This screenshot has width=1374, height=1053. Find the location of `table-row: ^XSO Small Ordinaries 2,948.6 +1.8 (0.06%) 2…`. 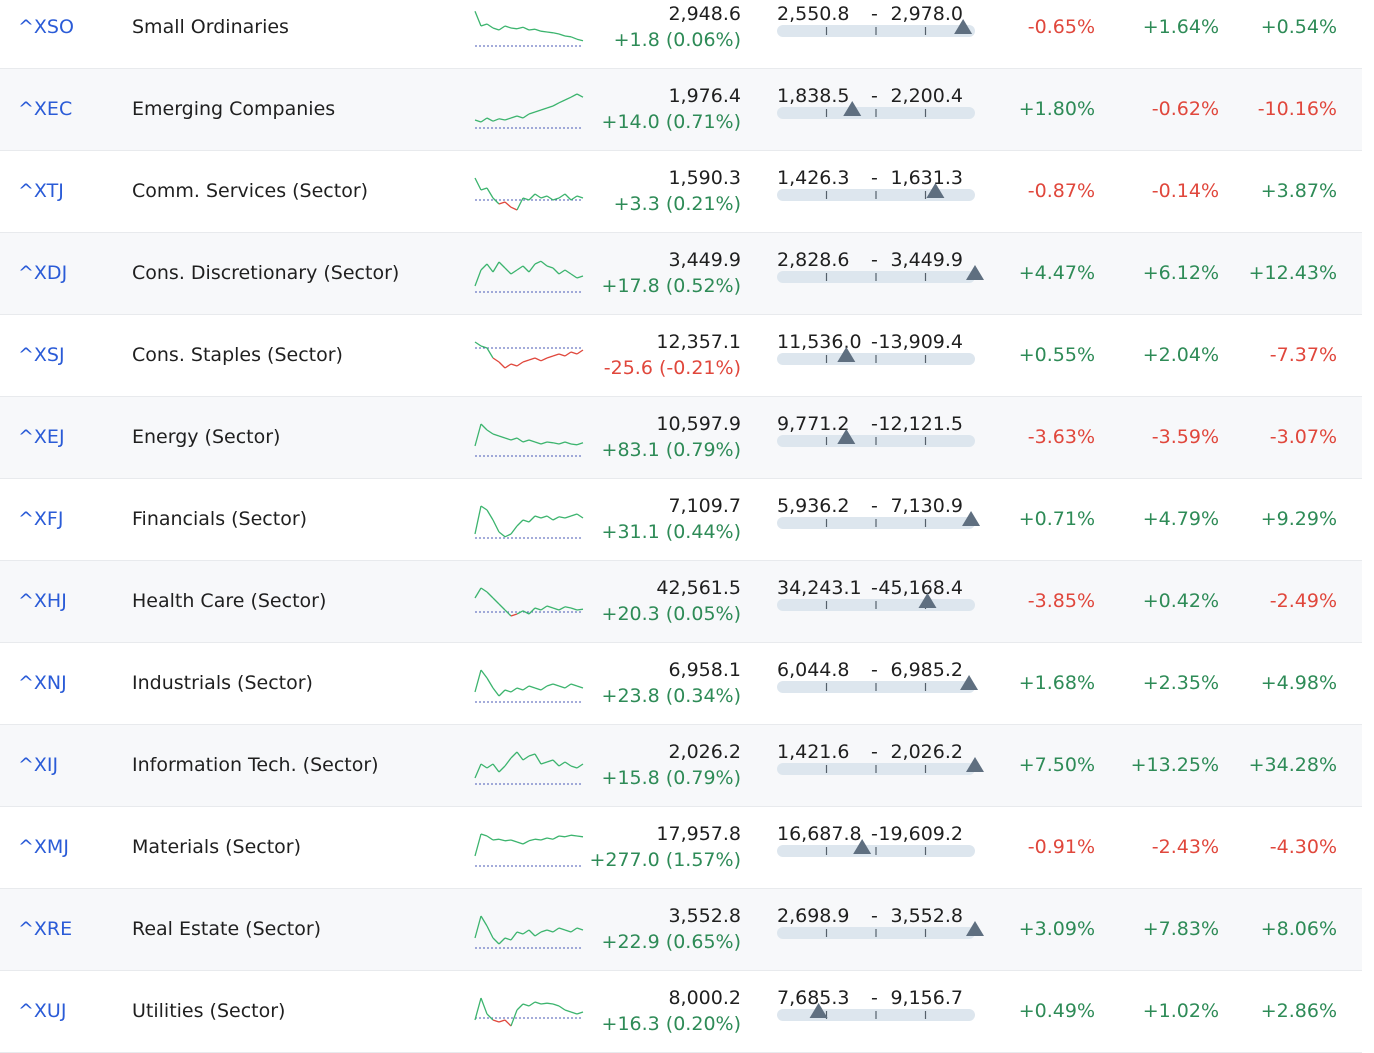

table-row: ^XSO Small Ordinaries 2,948.6 +1.8 (0.06%) 2… is located at coordinates (681, 34).